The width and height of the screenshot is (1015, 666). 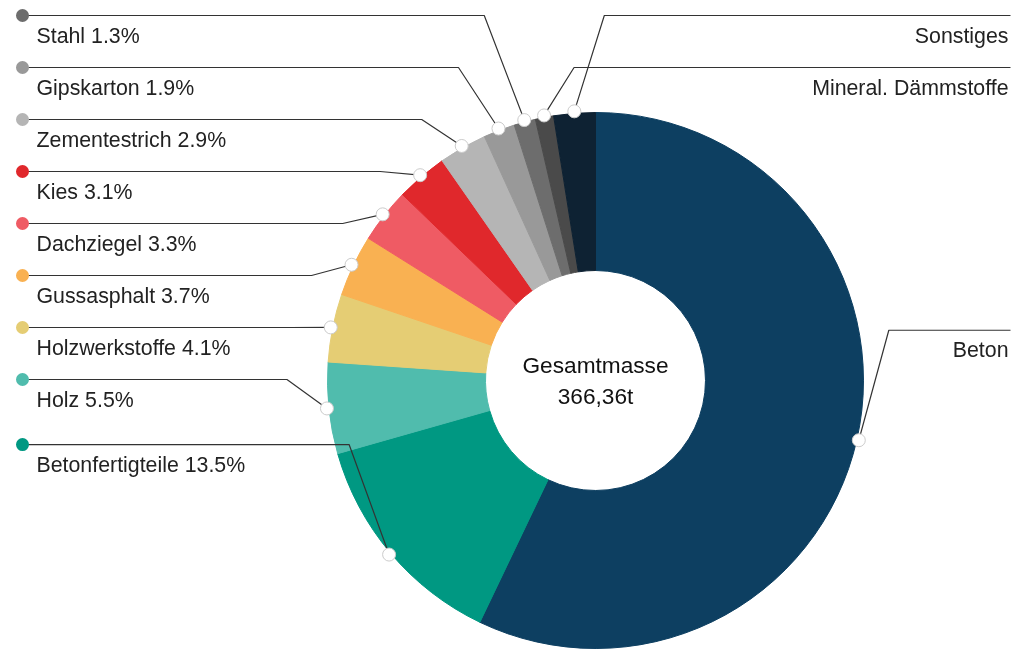 I want to click on legend-label: Stahl 1.3%, so click(x=88, y=35).